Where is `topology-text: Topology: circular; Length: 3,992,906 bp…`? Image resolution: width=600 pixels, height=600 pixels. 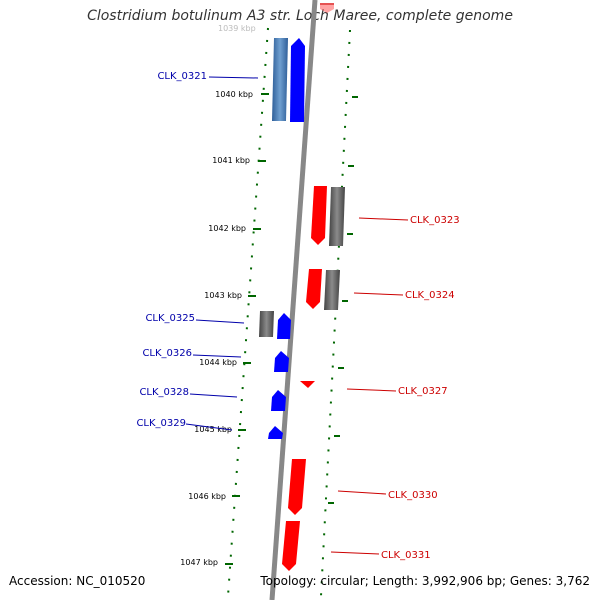
topology-text: Topology: circular; Length: 3,992,906 bp… is located at coordinates (425, 581).